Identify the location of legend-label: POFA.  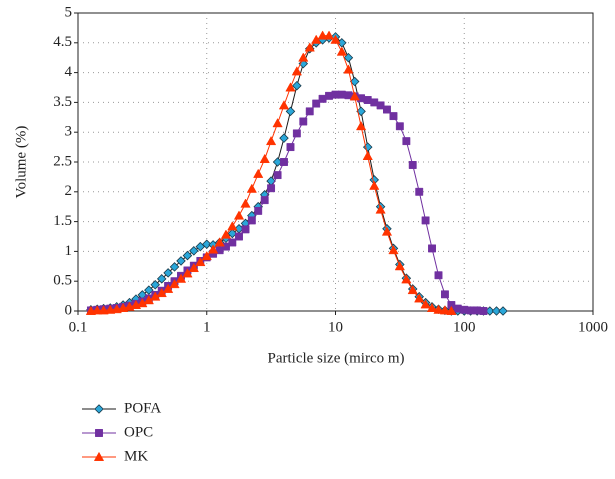
(142, 408).